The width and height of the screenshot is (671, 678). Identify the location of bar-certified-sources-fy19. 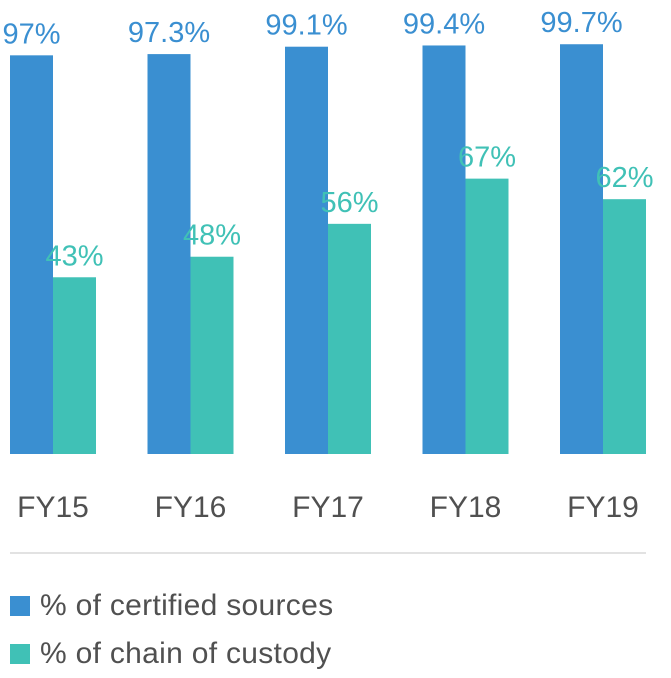
(581, 249).